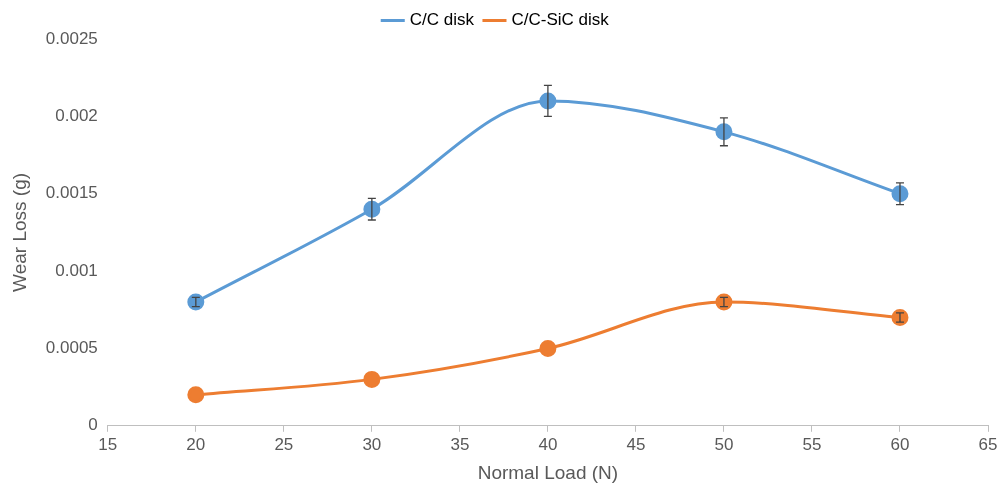  What do you see at coordinates (76, 116) in the screenshot?
I see `y-tick-label: 0.002` at bounding box center [76, 116].